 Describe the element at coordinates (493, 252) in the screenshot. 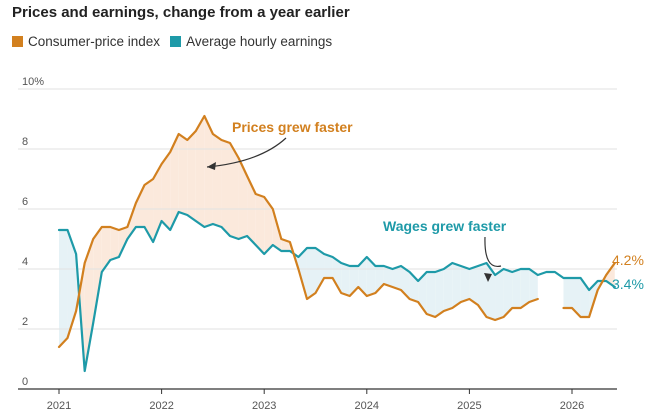

I see `annotation-wages-arrow` at that location.